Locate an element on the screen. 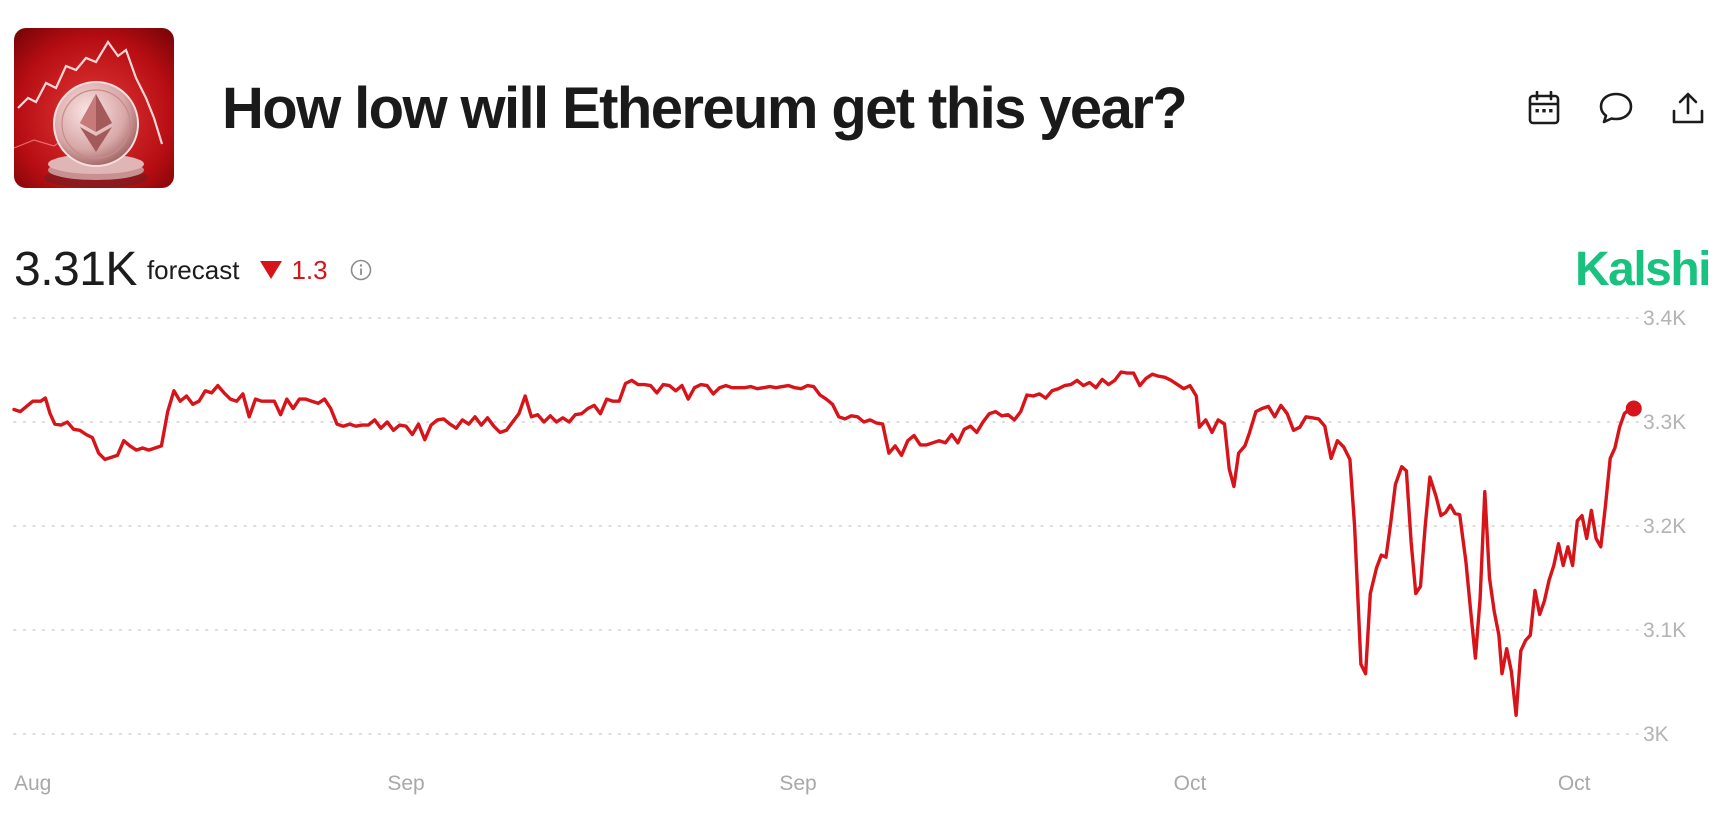 This screenshot has width=1726, height=838. comment-icon is located at coordinates (1616, 108).